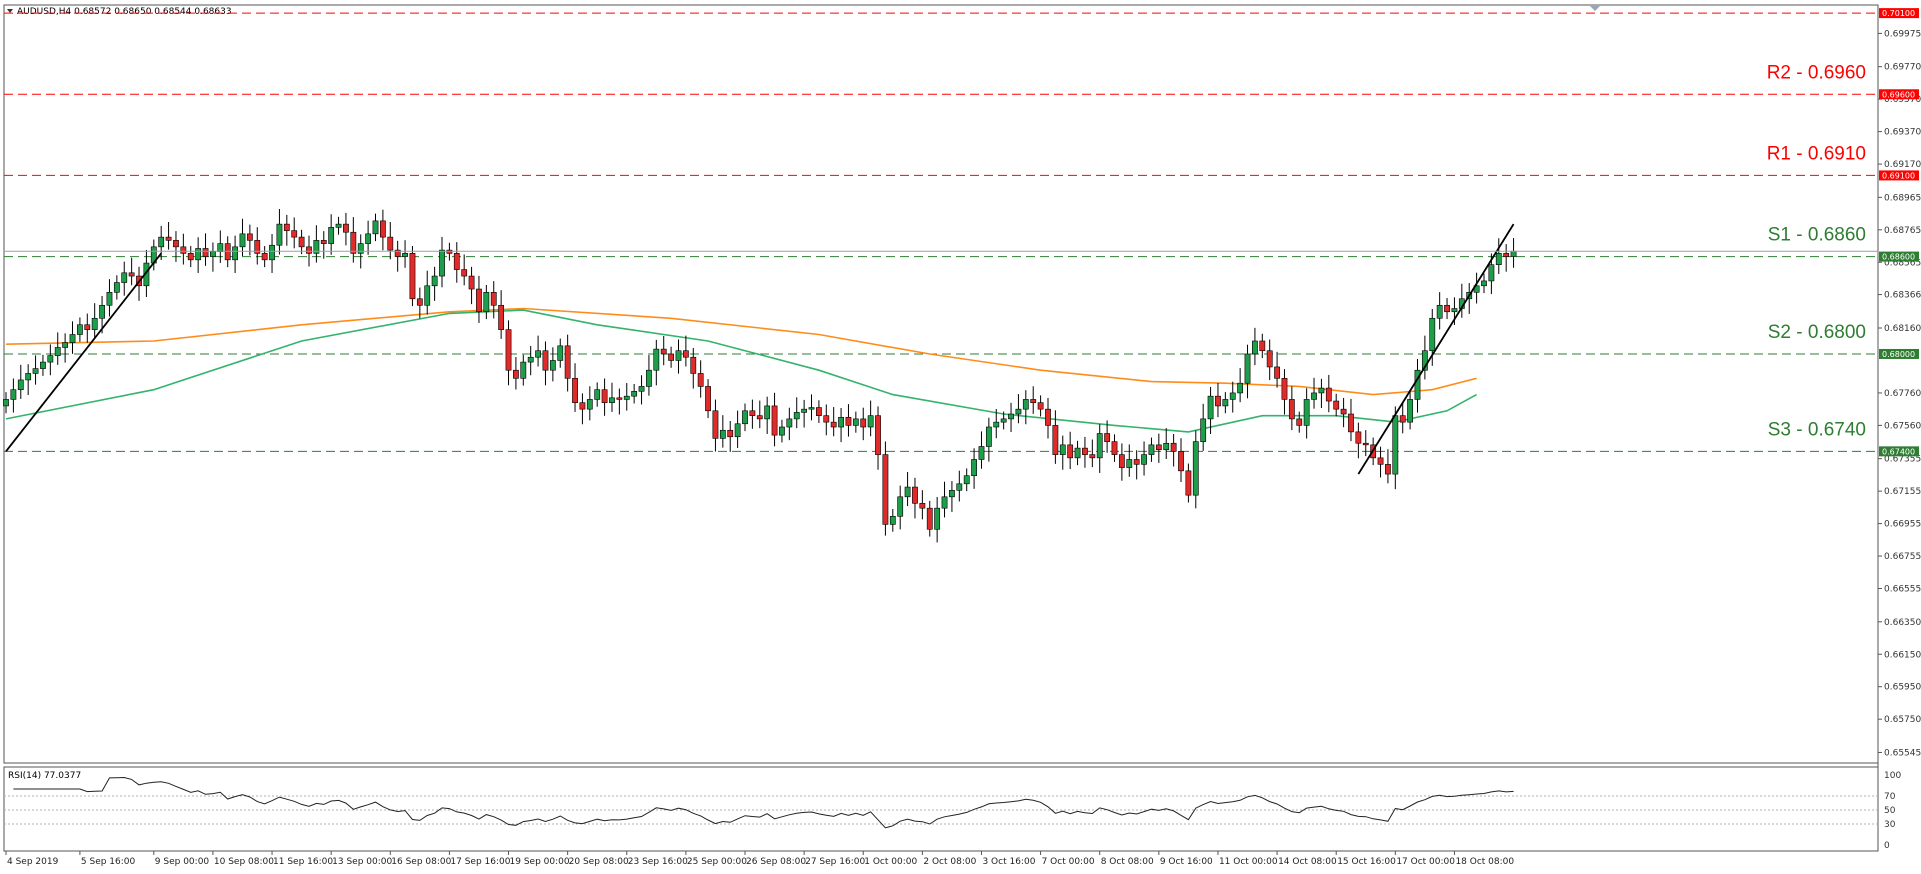  What do you see at coordinates (1817, 332) in the screenshot?
I see `level-label: S2 - 0.6800` at bounding box center [1817, 332].